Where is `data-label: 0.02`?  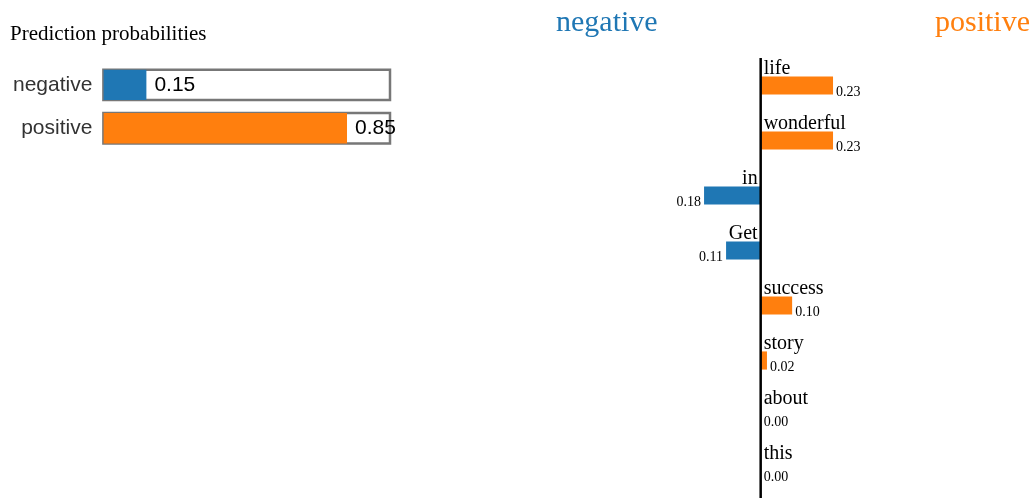
data-label: 0.02 is located at coordinates (782, 367).